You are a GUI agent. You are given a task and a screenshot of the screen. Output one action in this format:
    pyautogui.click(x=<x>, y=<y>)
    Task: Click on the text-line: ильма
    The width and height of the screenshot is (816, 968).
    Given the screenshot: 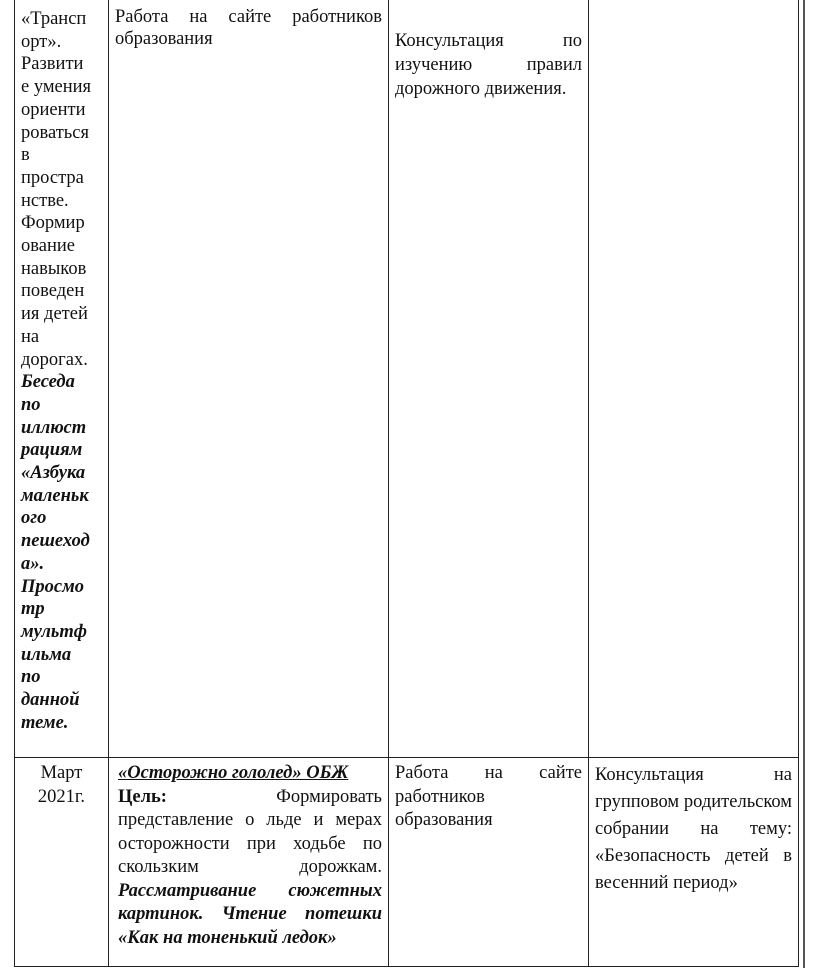 What is the action you would take?
    pyautogui.click(x=46, y=654)
    